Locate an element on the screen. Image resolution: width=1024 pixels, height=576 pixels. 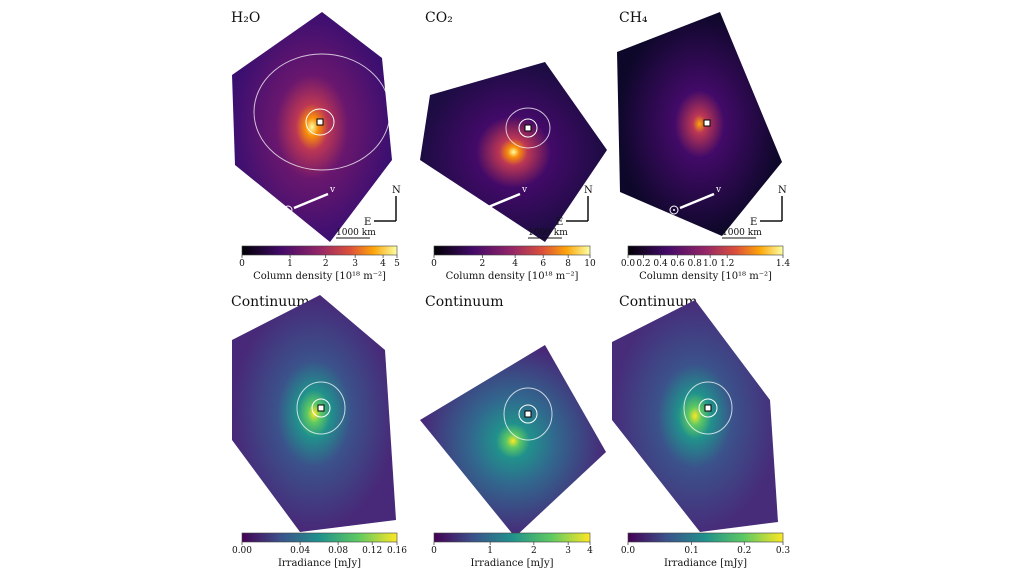
colorbar-tick-label: 0.08 is located at coordinates (338, 551).